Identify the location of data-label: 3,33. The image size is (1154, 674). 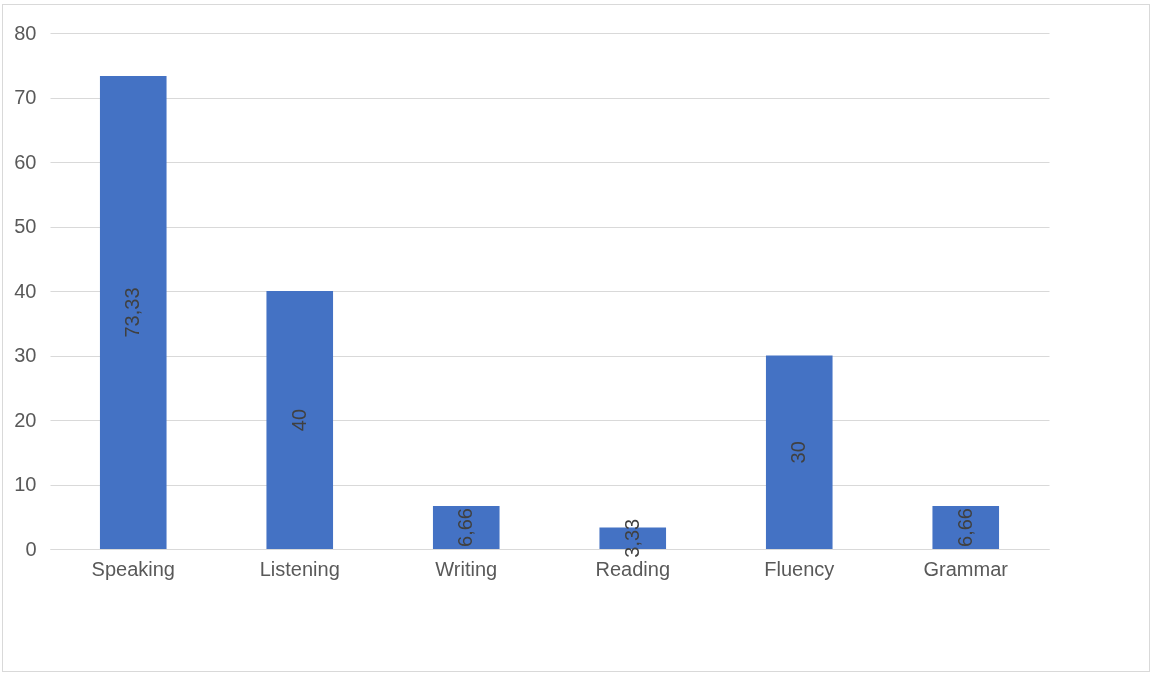
(631, 538).